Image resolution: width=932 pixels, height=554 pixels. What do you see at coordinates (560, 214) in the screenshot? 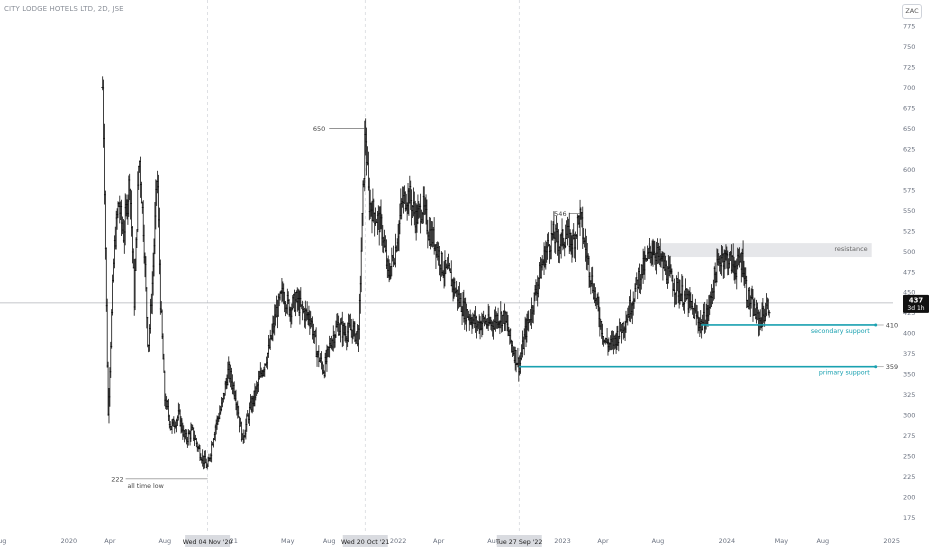
I see `peak-marker-label: 546` at bounding box center [560, 214].